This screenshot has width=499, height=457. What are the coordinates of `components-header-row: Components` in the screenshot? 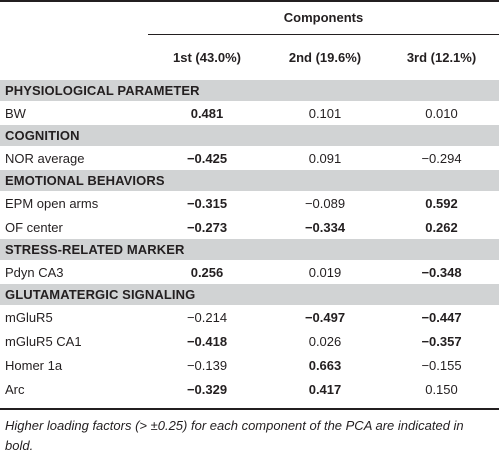 It's located at (249, 17).